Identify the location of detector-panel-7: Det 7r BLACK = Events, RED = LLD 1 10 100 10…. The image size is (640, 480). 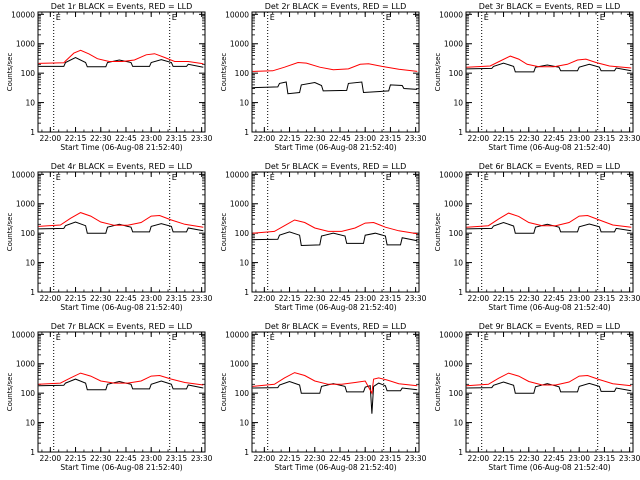
(109, 397).